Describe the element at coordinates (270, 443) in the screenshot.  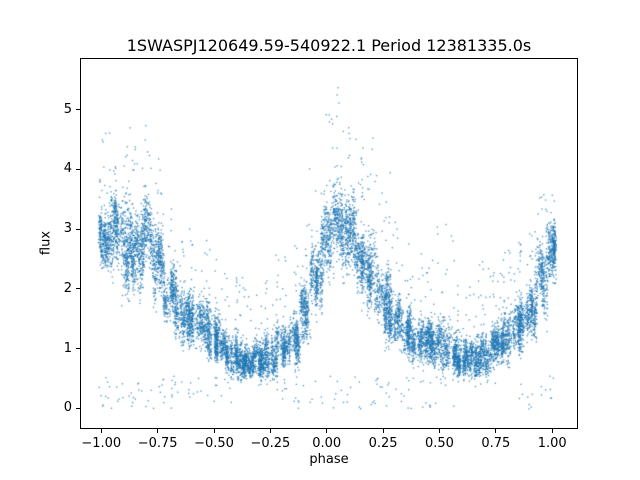
I see `x-tick-label: −0.25` at that location.